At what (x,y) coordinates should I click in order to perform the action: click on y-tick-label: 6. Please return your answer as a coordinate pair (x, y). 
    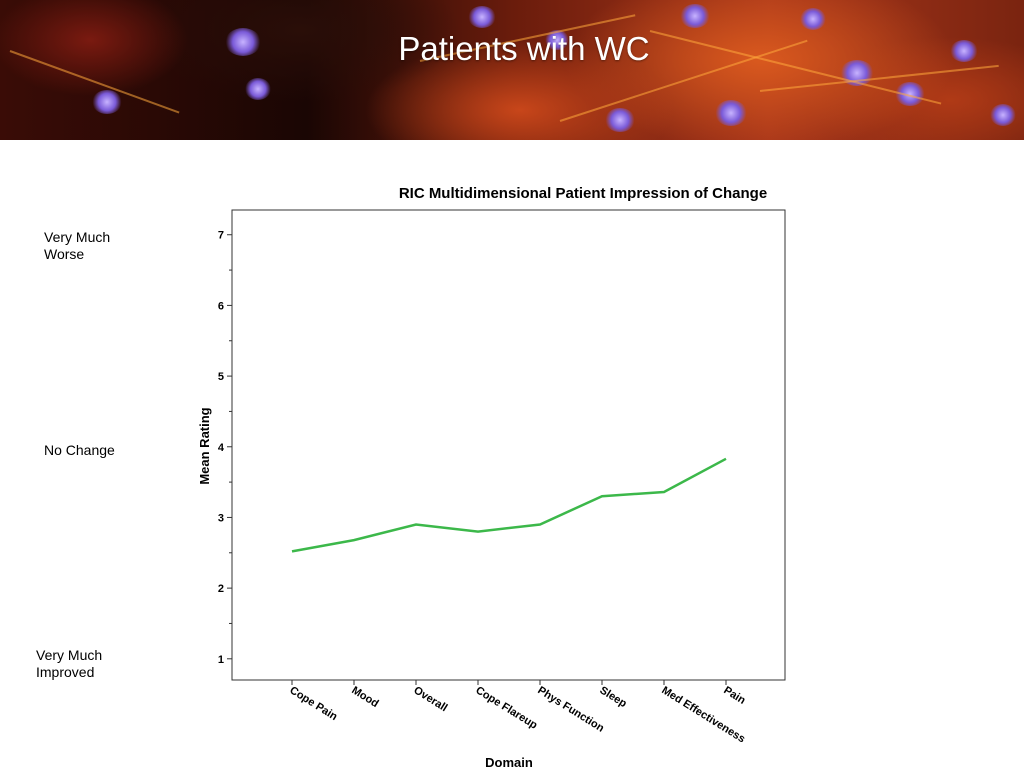
    Looking at the image, I should click on (221, 306).